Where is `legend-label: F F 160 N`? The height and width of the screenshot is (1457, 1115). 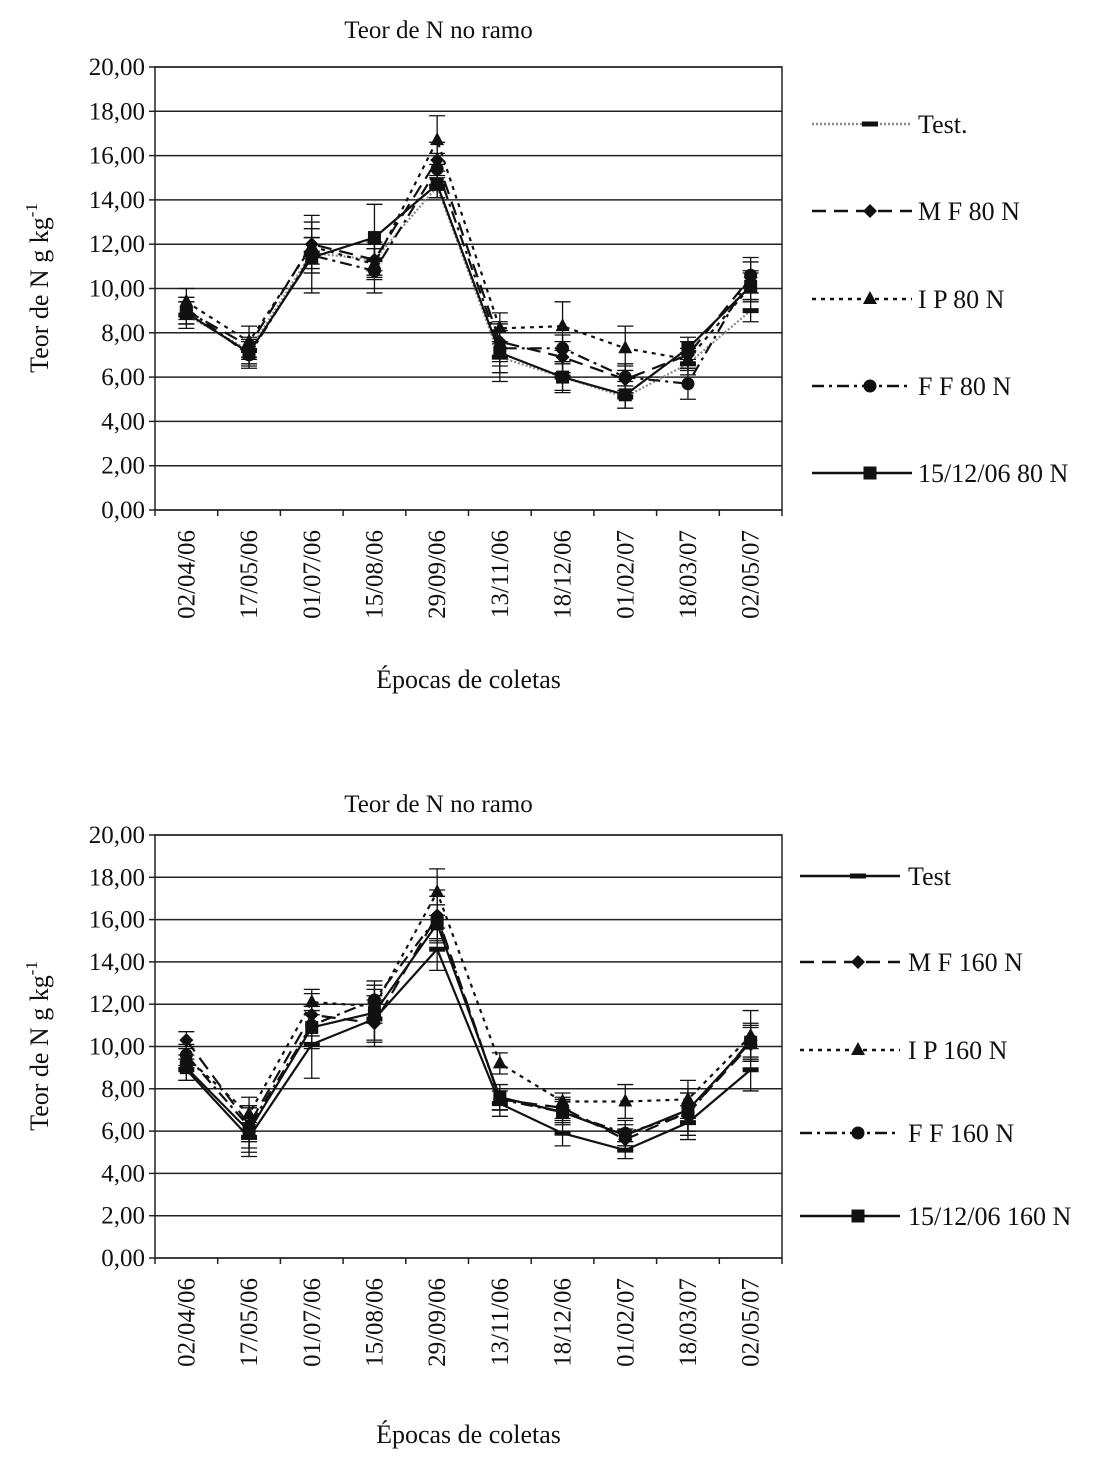 legend-label: F F 160 N is located at coordinates (961, 1133).